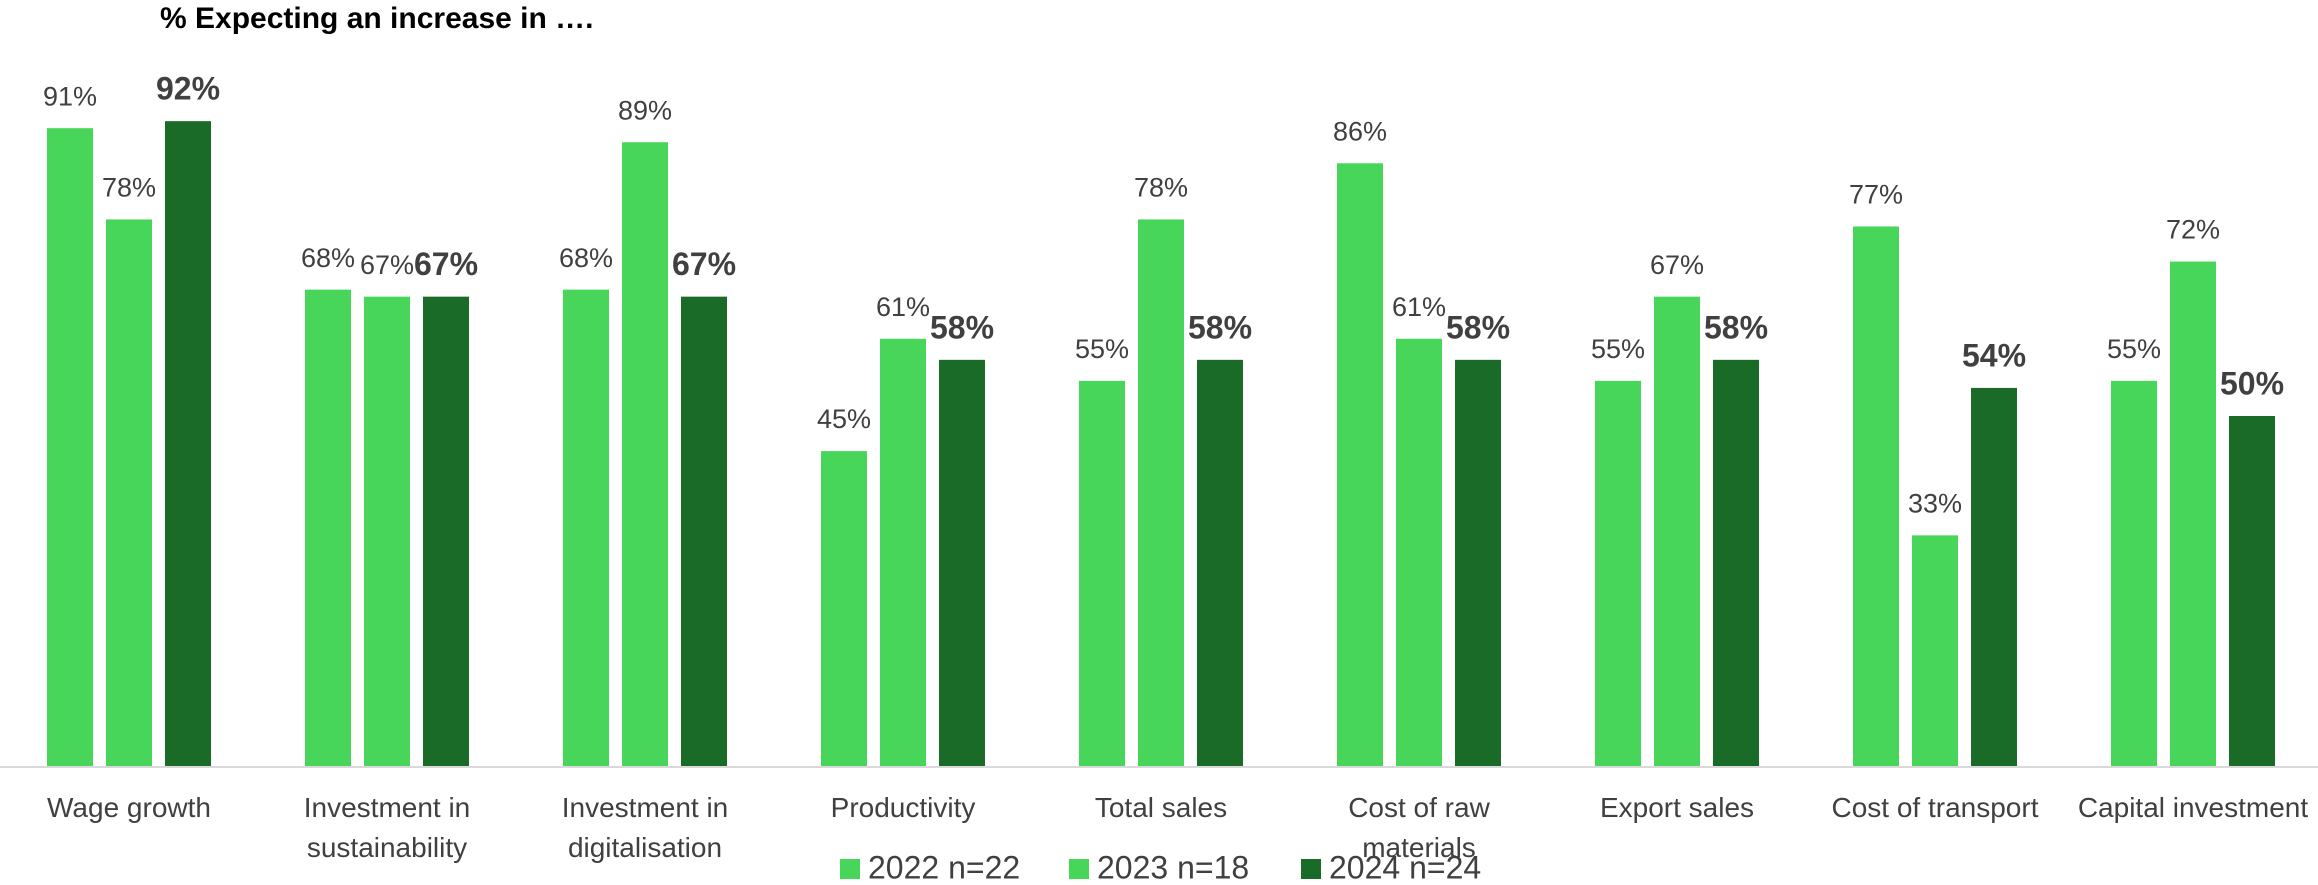  Describe the element at coordinates (645, 827) in the screenshot. I see `x-tick-label: Investment in digitalisation` at that location.